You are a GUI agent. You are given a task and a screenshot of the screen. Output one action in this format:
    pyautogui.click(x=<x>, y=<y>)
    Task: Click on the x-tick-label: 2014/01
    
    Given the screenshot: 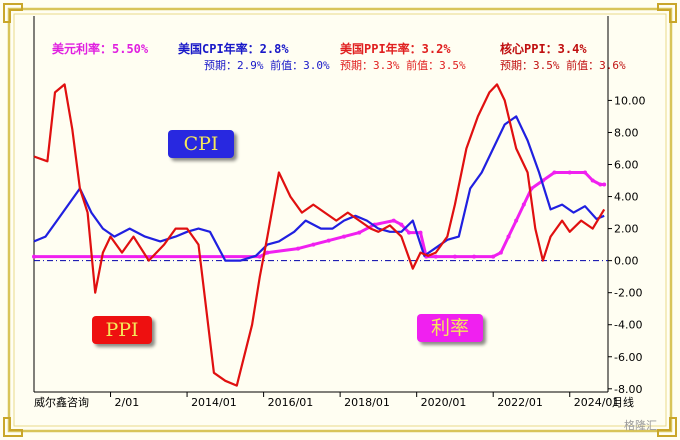 What is the action you would take?
    pyautogui.click(x=214, y=402)
    